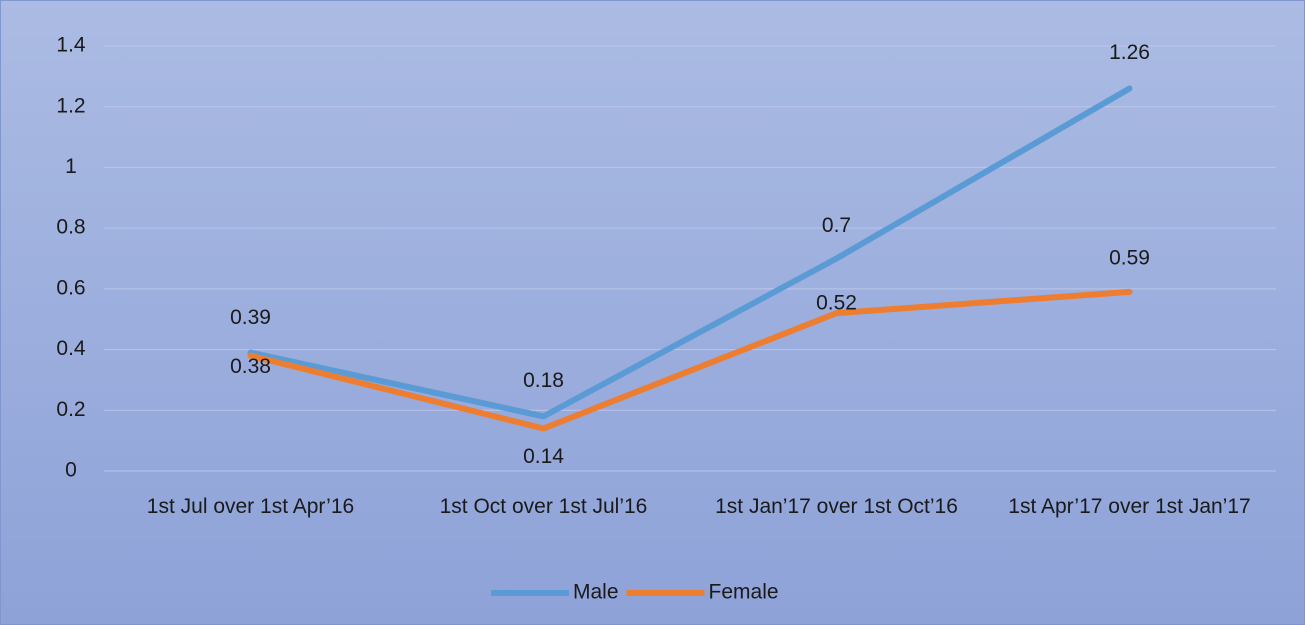 The image size is (1305, 625). Describe the element at coordinates (250, 366) in the screenshot. I see `data-label: 0.38` at that location.